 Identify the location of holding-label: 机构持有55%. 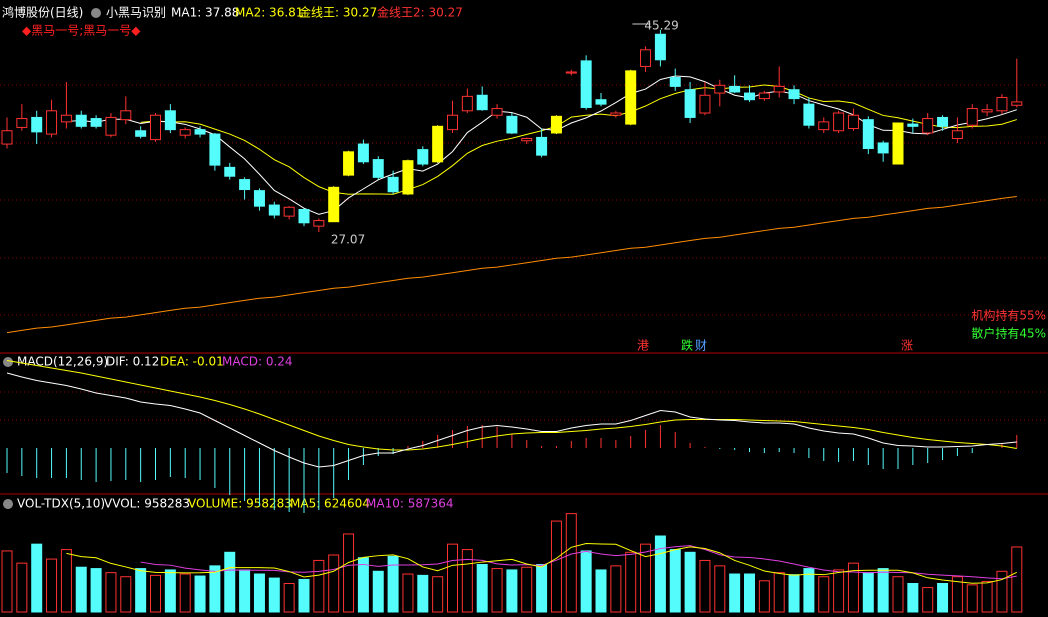
(1008, 315).